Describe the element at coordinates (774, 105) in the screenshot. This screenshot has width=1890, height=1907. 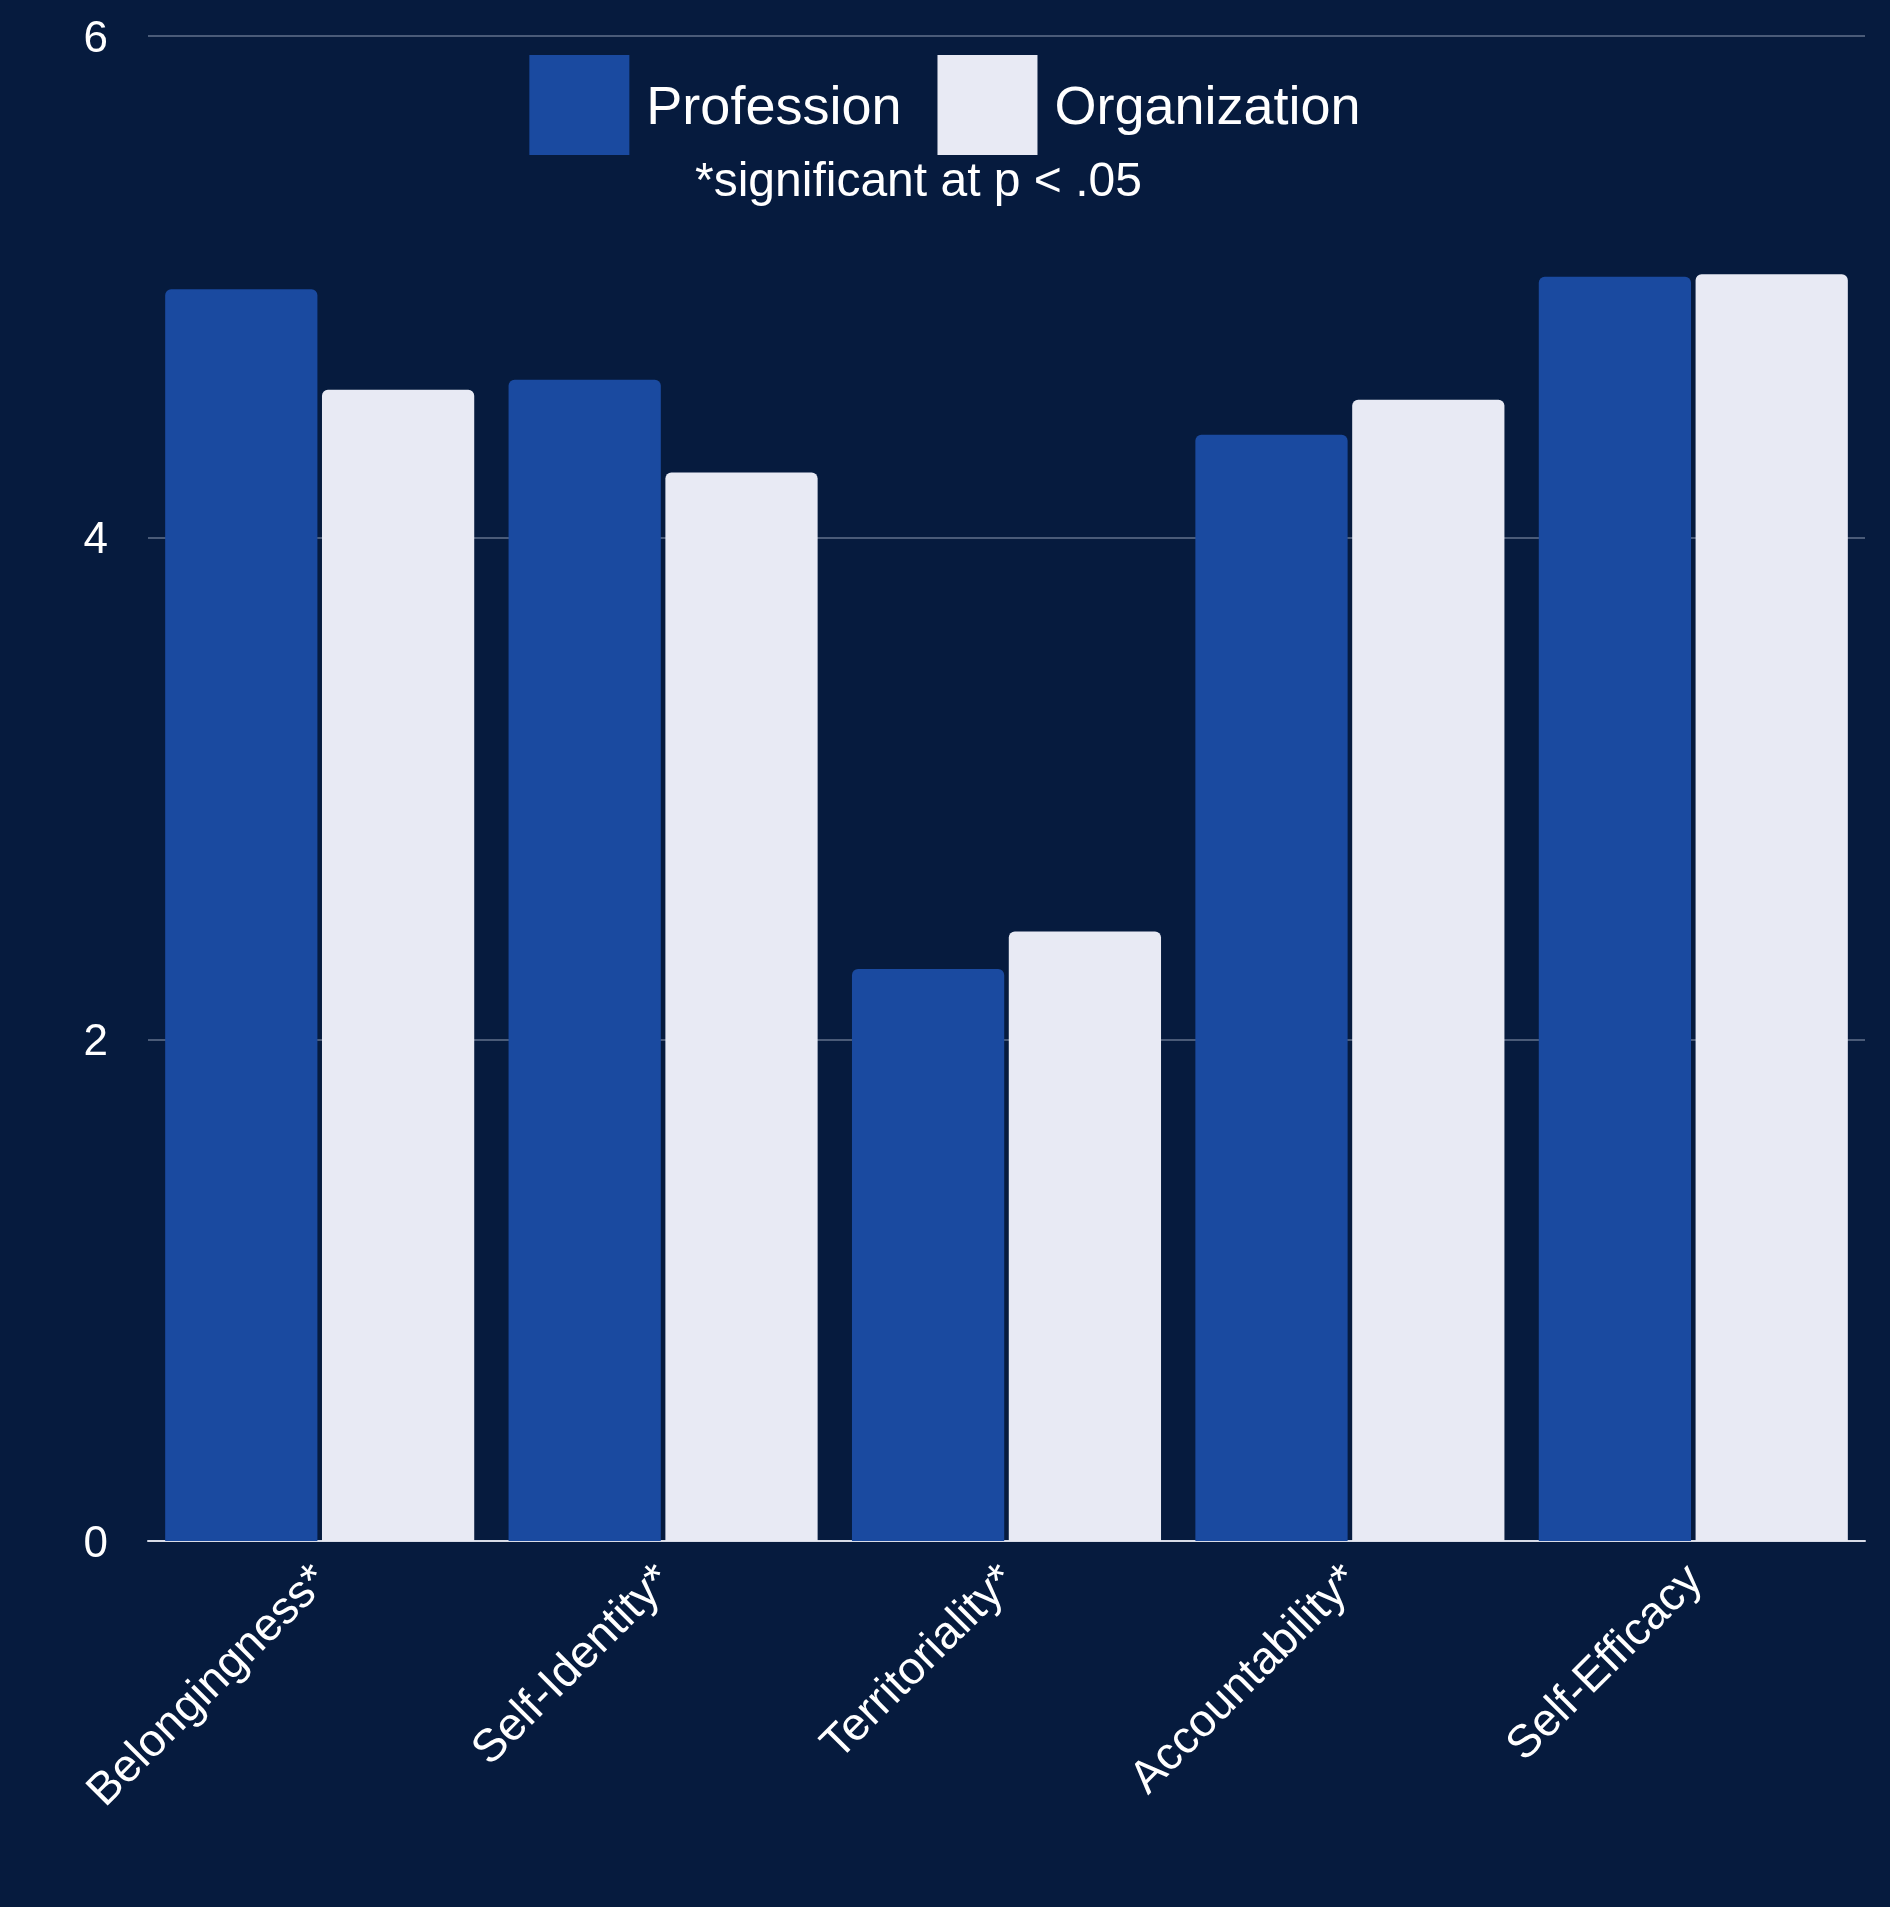
I see `legend-label: Profession` at that location.